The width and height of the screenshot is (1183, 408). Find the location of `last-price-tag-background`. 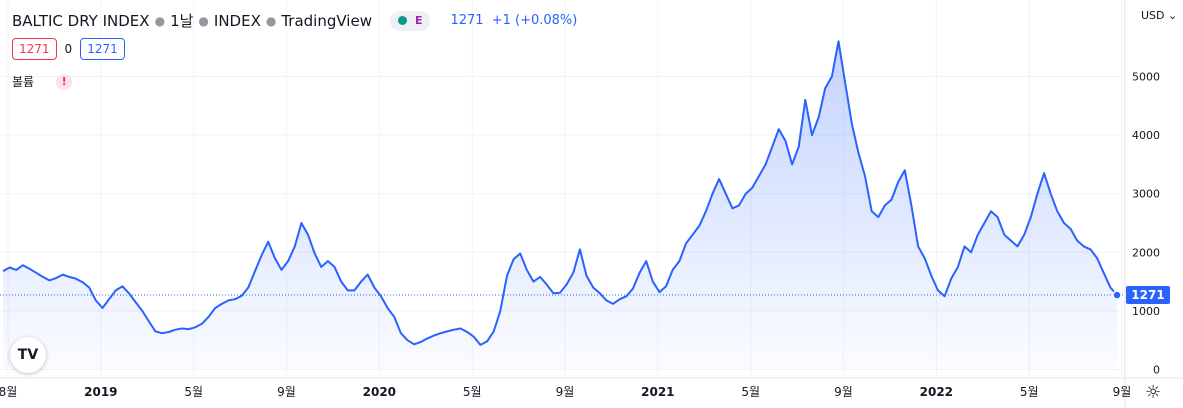

last-price-tag-background is located at coordinates (1148, 295).